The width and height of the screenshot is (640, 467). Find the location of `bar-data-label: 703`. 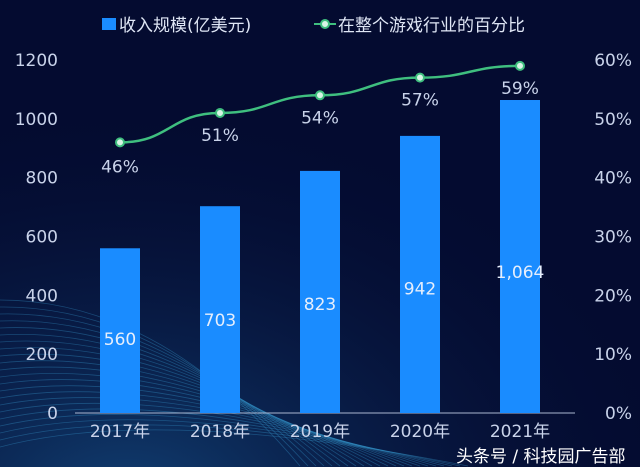

bar-data-label: 703 is located at coordinates (220, 321).